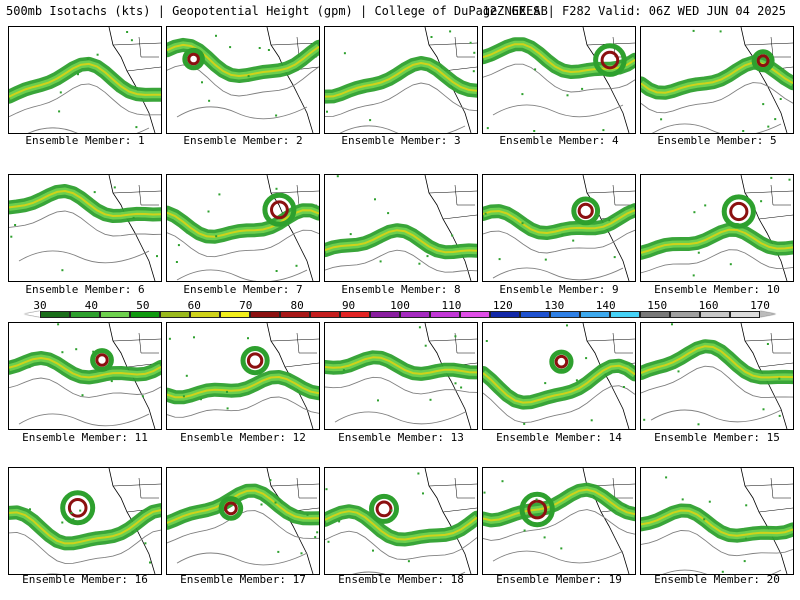  Describe the element at coordinates (132, 80) in the screenshot. I see `coastline` at that location.